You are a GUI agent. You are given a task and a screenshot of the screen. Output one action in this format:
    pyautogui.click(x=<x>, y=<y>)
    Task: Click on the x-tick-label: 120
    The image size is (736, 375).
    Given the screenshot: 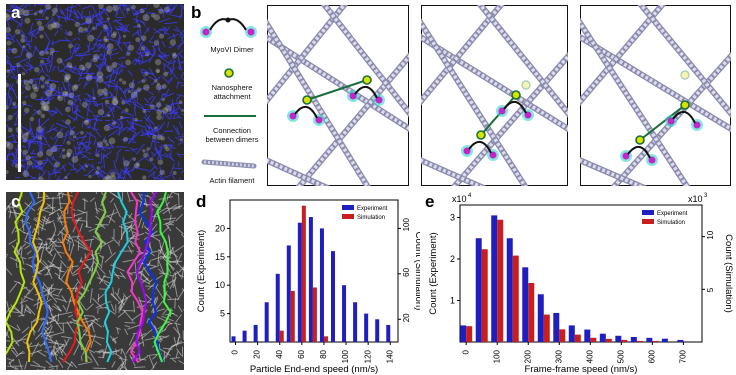 What is the action you would take?
    pyautogui.click(x=367, y=356)
    